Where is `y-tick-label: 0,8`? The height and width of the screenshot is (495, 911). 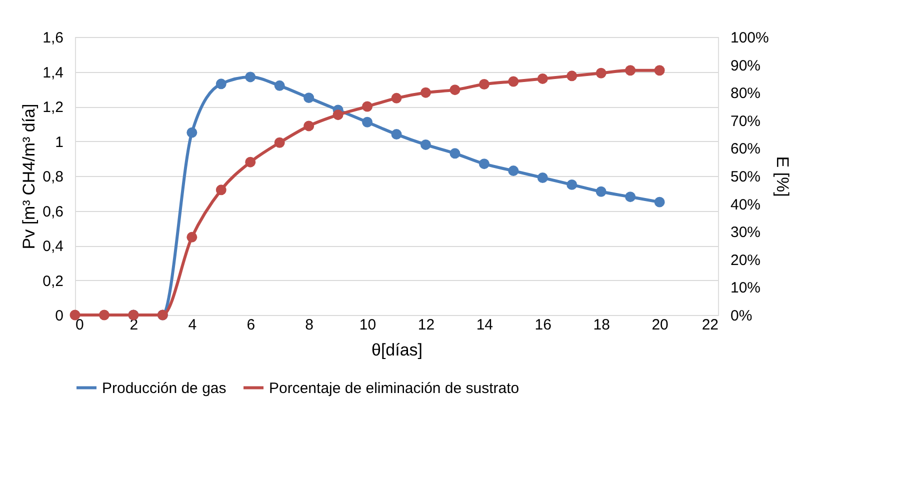 y-tick-label: 0,8 is located at coordinates (53, 177).